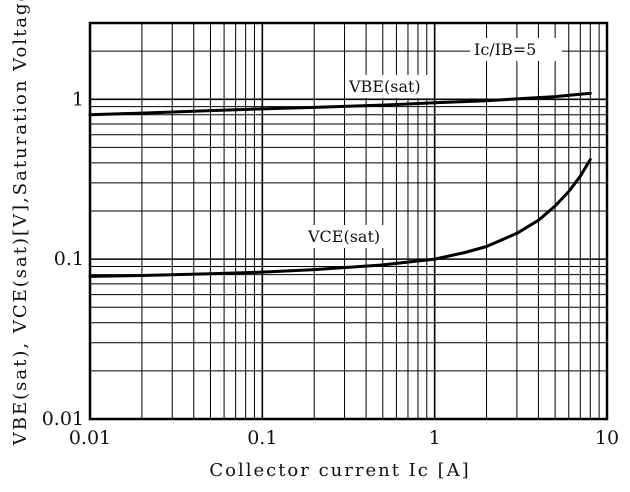 Image resolution: width=630 pixels, height=492 pixels. I want to click on series-label-vce-sat: VCE(sat), so click(343, 236).